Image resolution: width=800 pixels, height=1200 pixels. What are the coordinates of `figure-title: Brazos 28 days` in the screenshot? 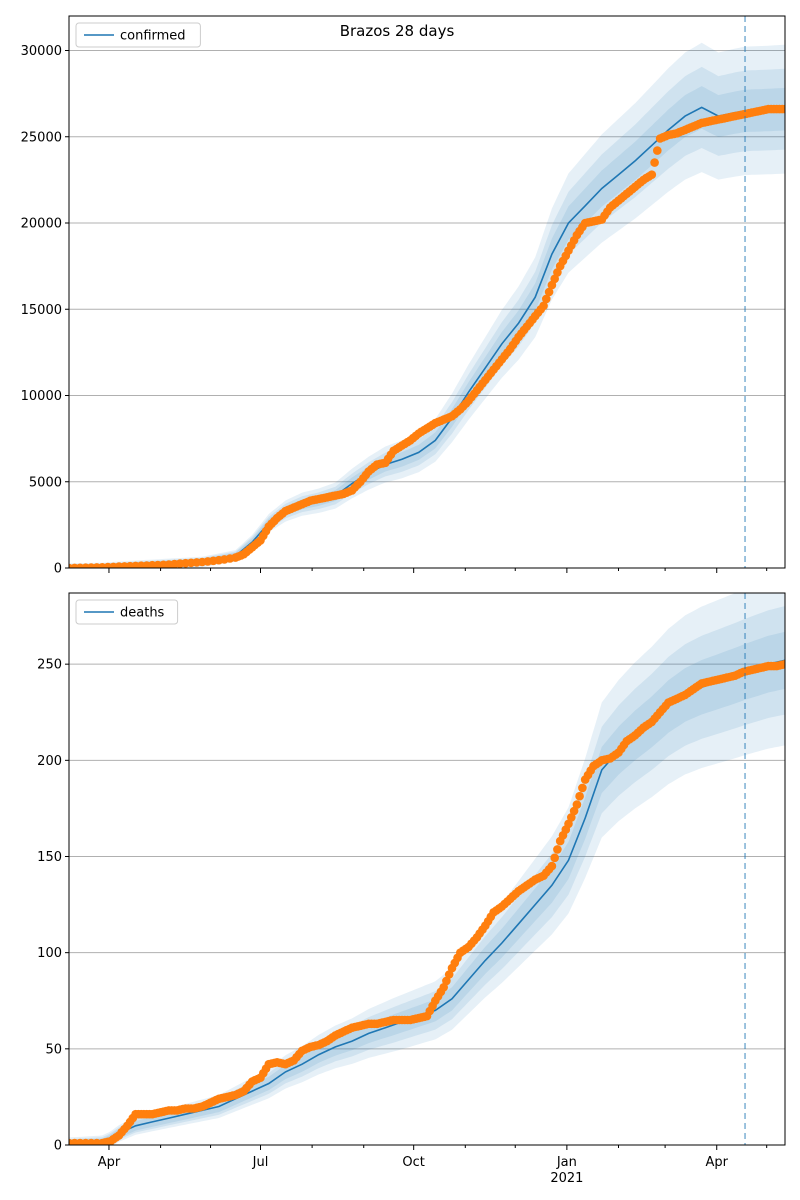 It's located at (397, 31).